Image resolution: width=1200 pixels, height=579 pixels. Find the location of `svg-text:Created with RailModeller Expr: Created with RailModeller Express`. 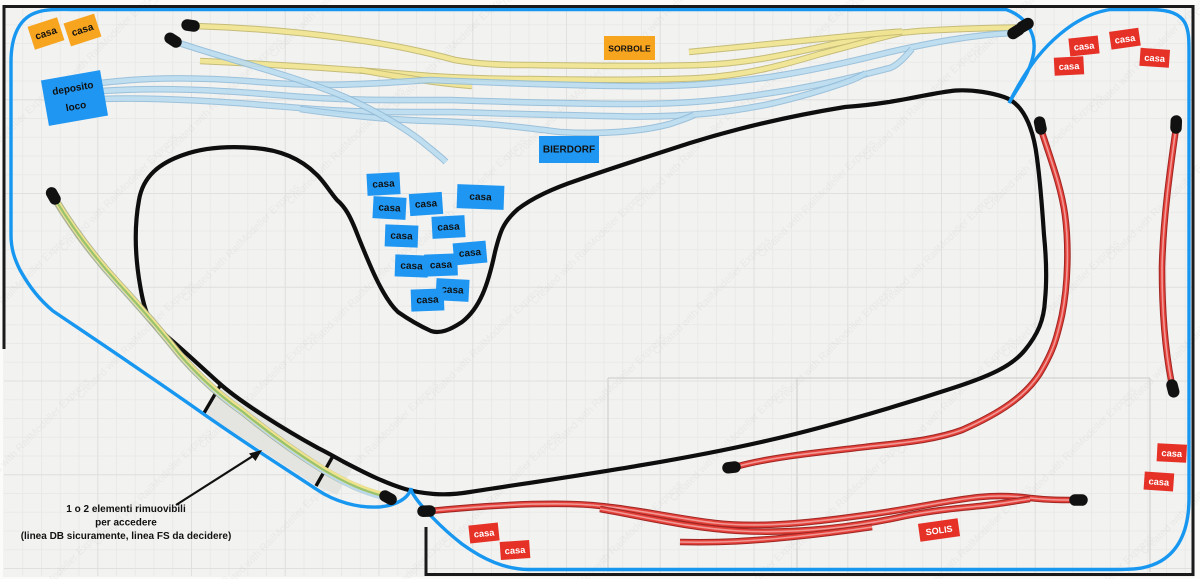

svg-text:Created with RailModeller Expr: Created with RailModeller Express is located at coordinates (1196, 9).